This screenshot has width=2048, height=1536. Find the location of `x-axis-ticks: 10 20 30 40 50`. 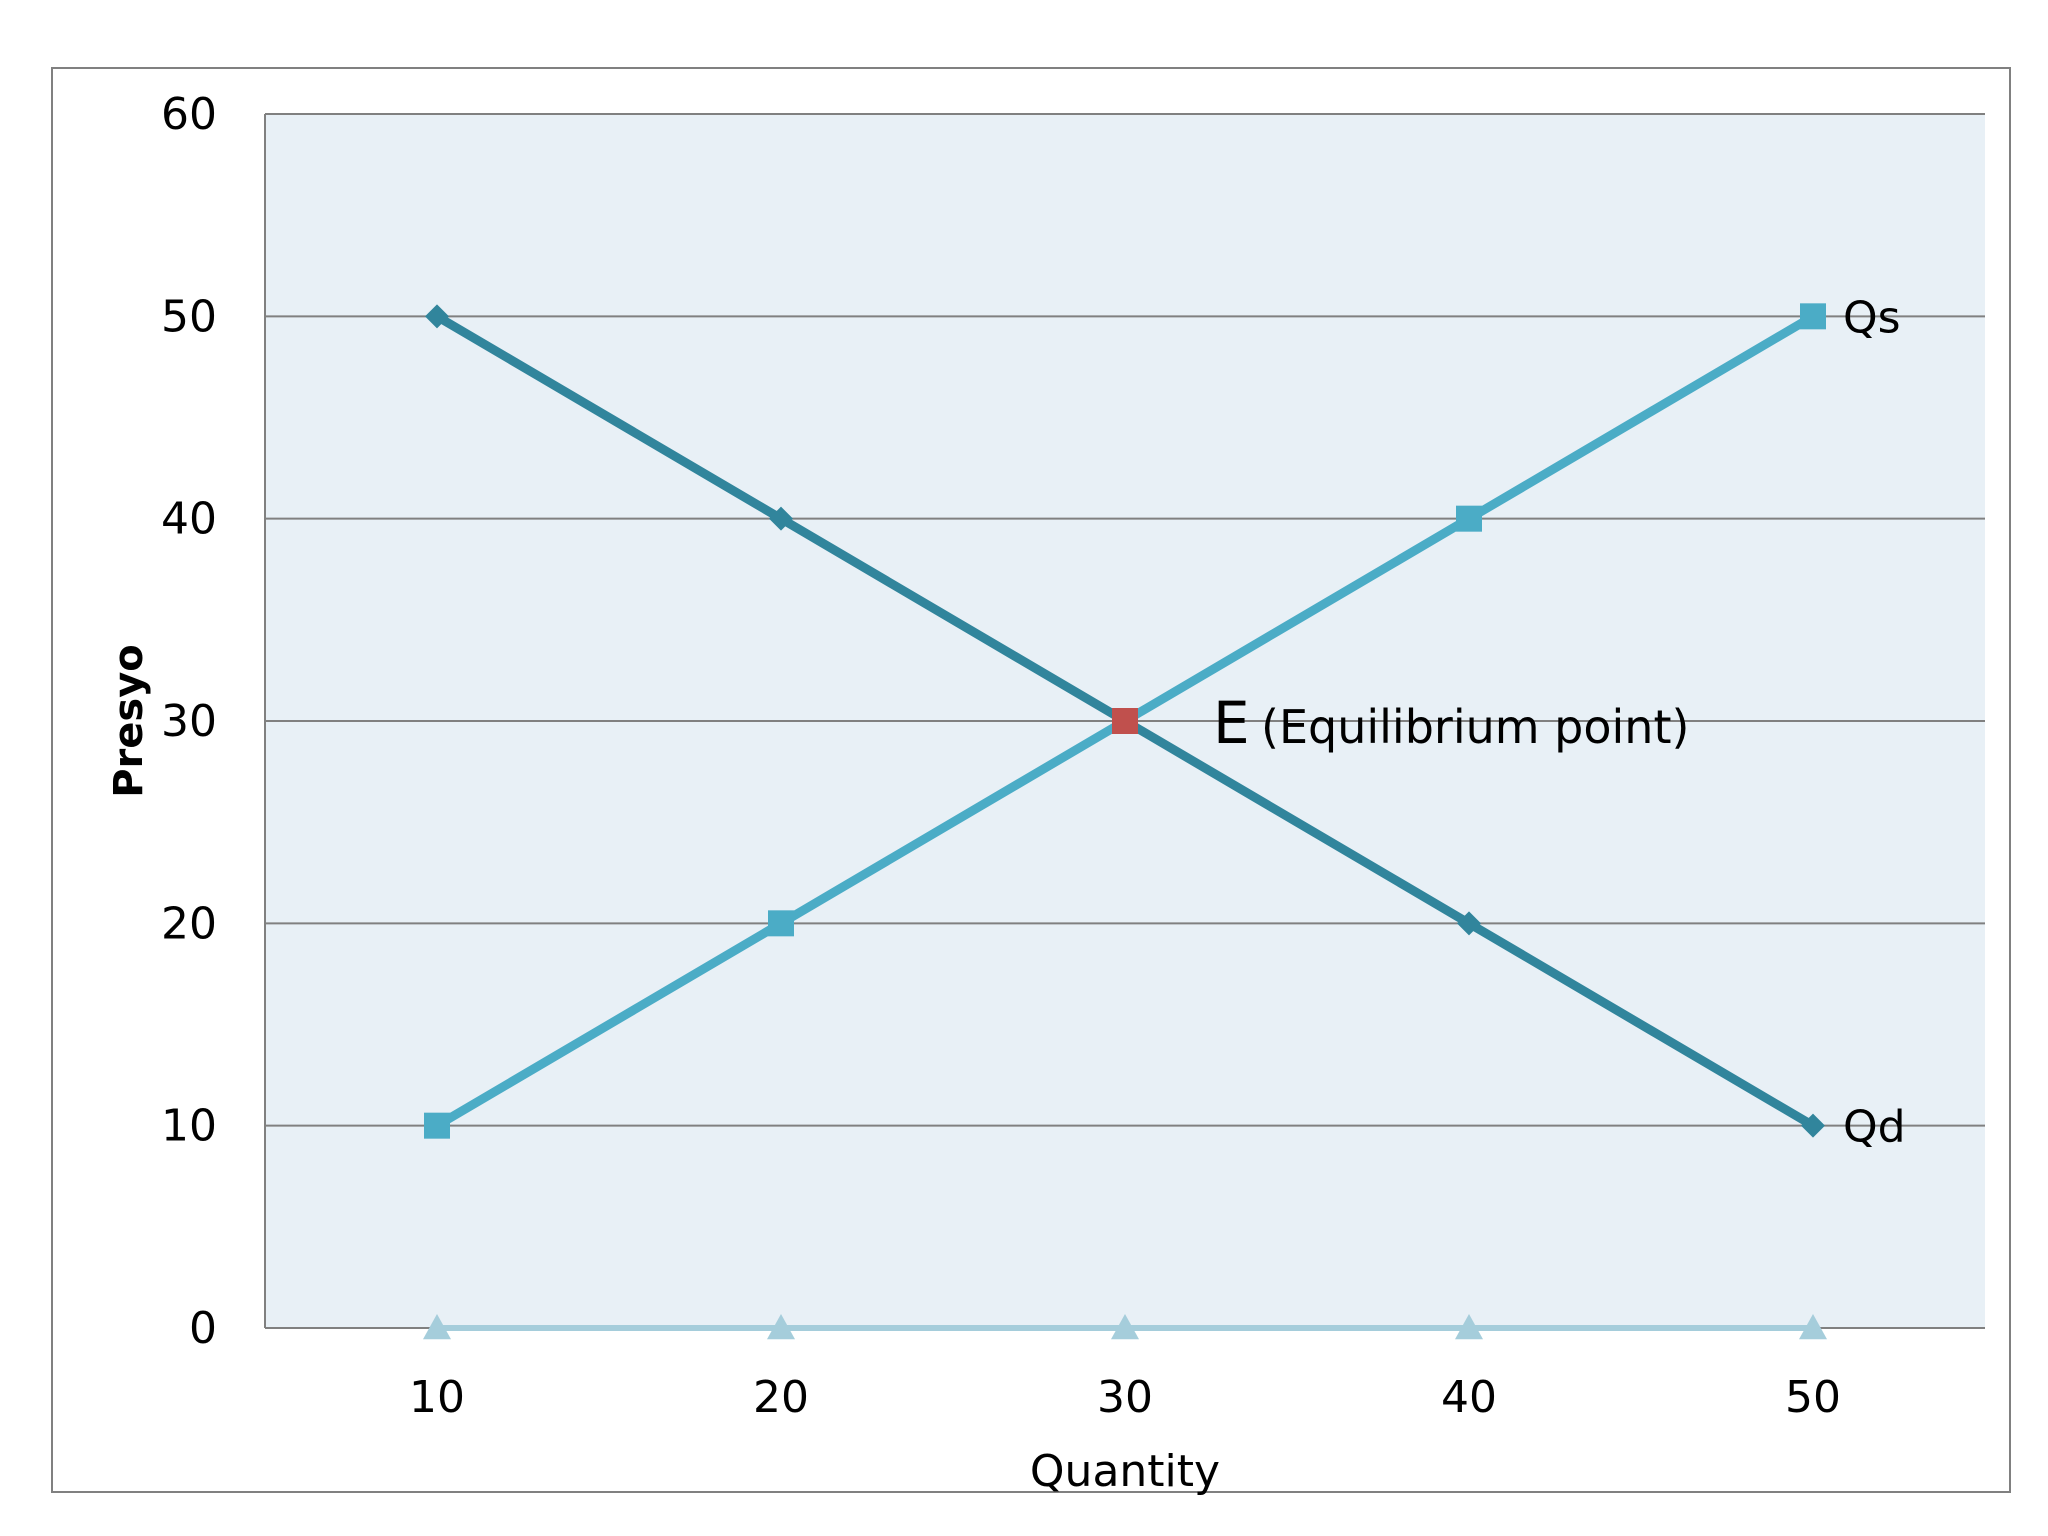

x-axis-ticks: 10 20 30 40 50 is located at coordinates (1125, 1397).